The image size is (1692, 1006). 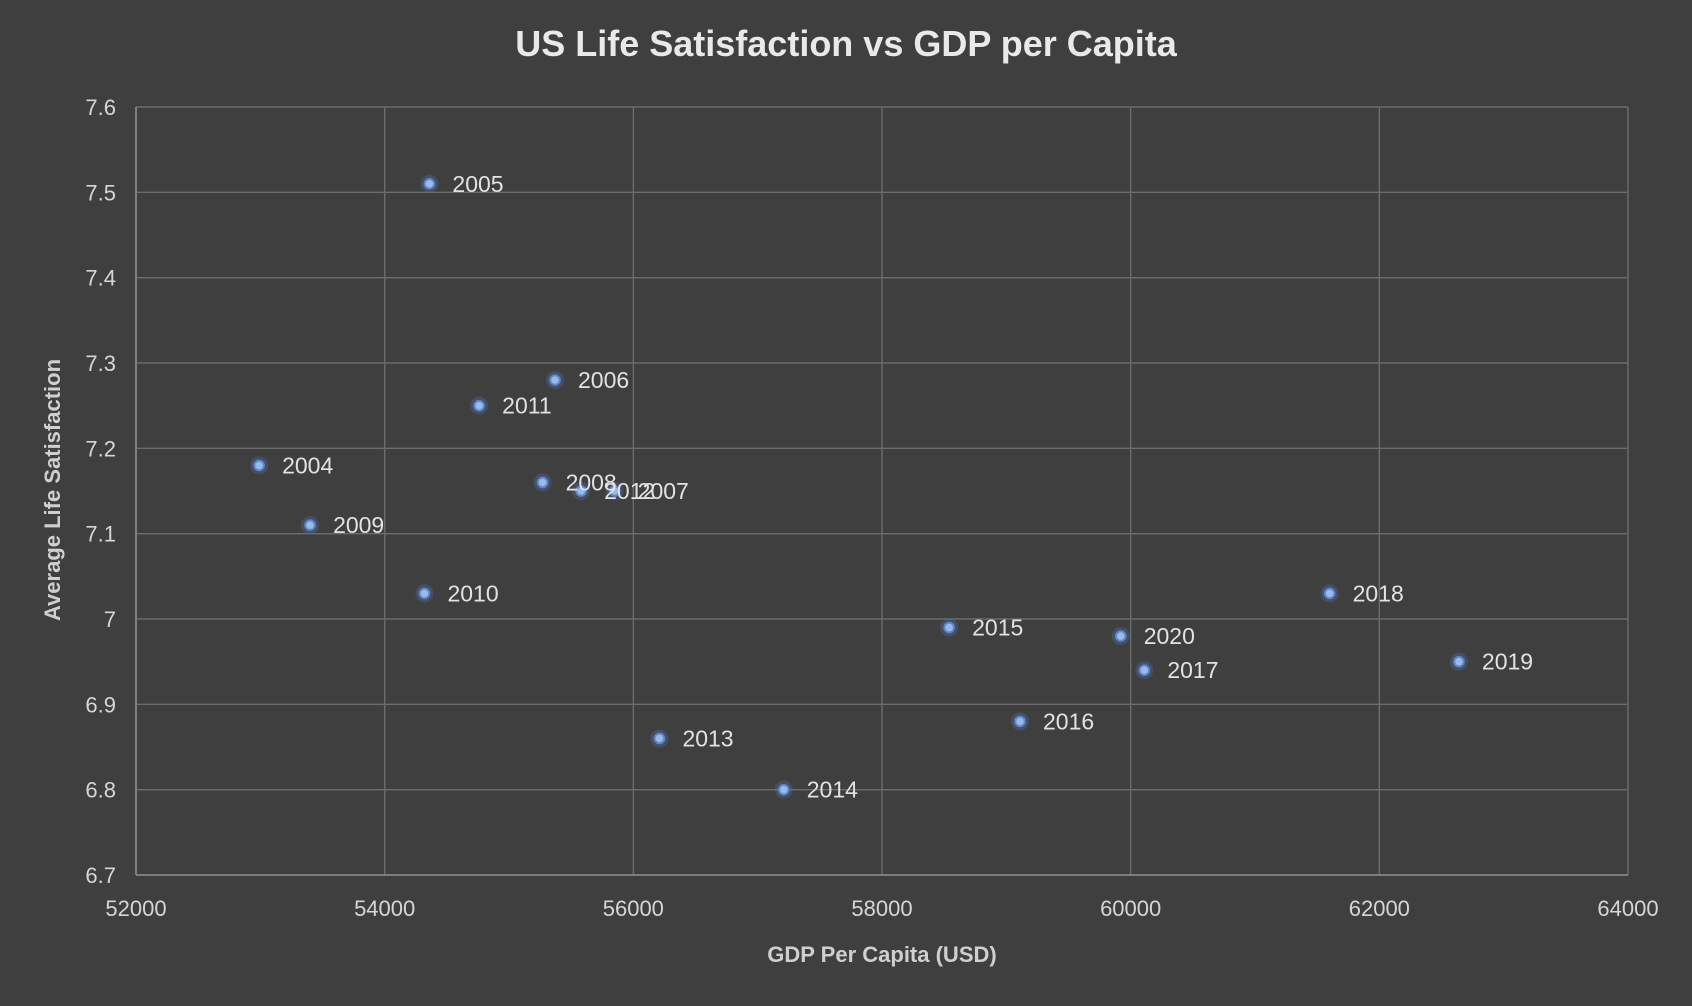 What do you see at coordinates (846, 43) in the screenshot?
I see `chart-title: US Life Satisfaction vs GDP per Capita` at bounding box center [846, 43].